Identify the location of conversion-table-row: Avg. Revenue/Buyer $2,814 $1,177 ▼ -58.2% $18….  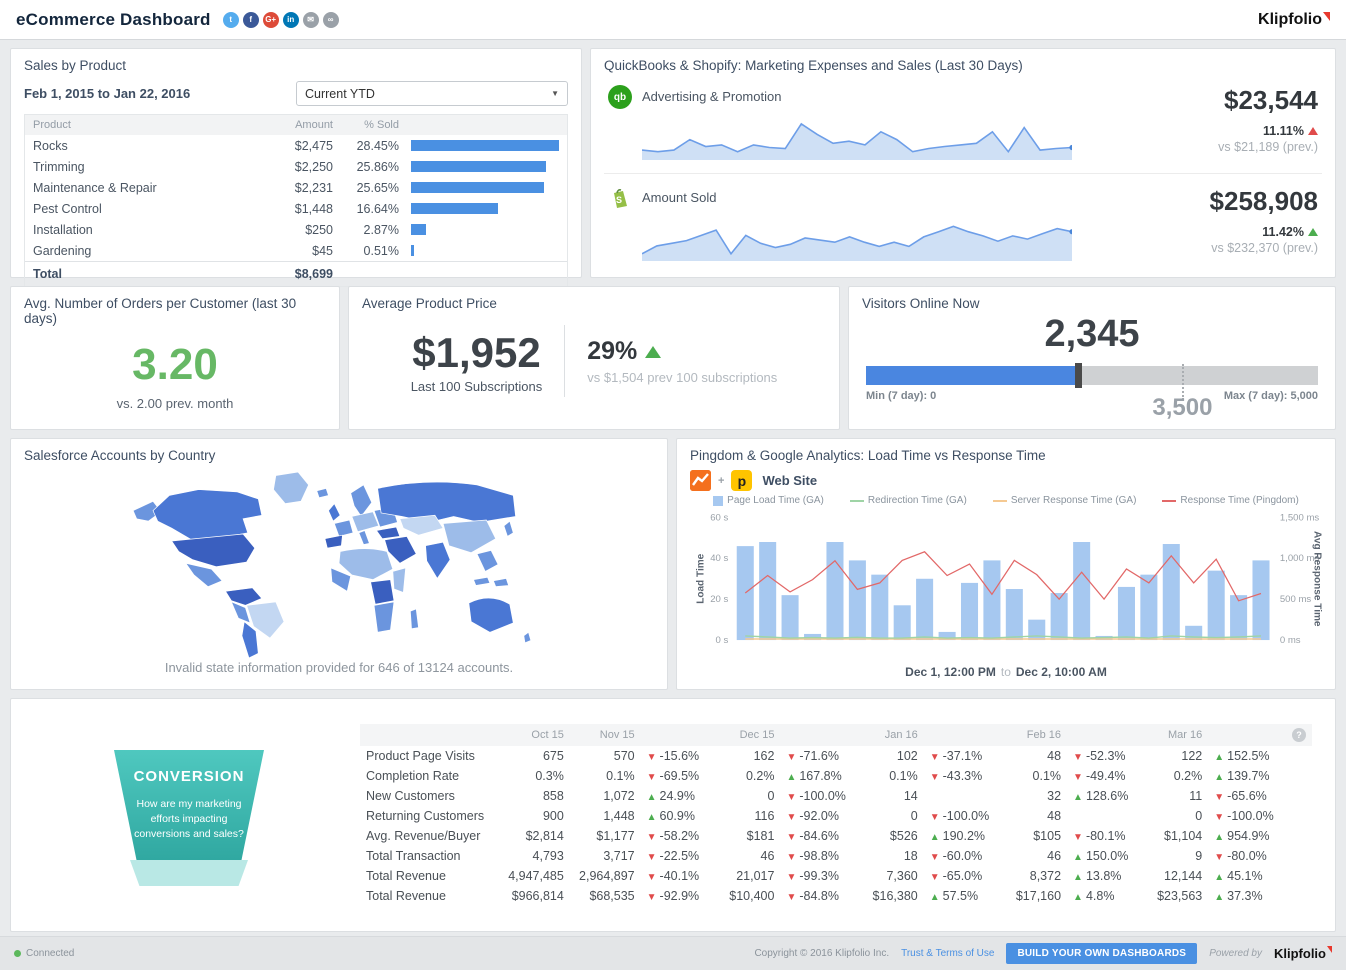
(818, 836).